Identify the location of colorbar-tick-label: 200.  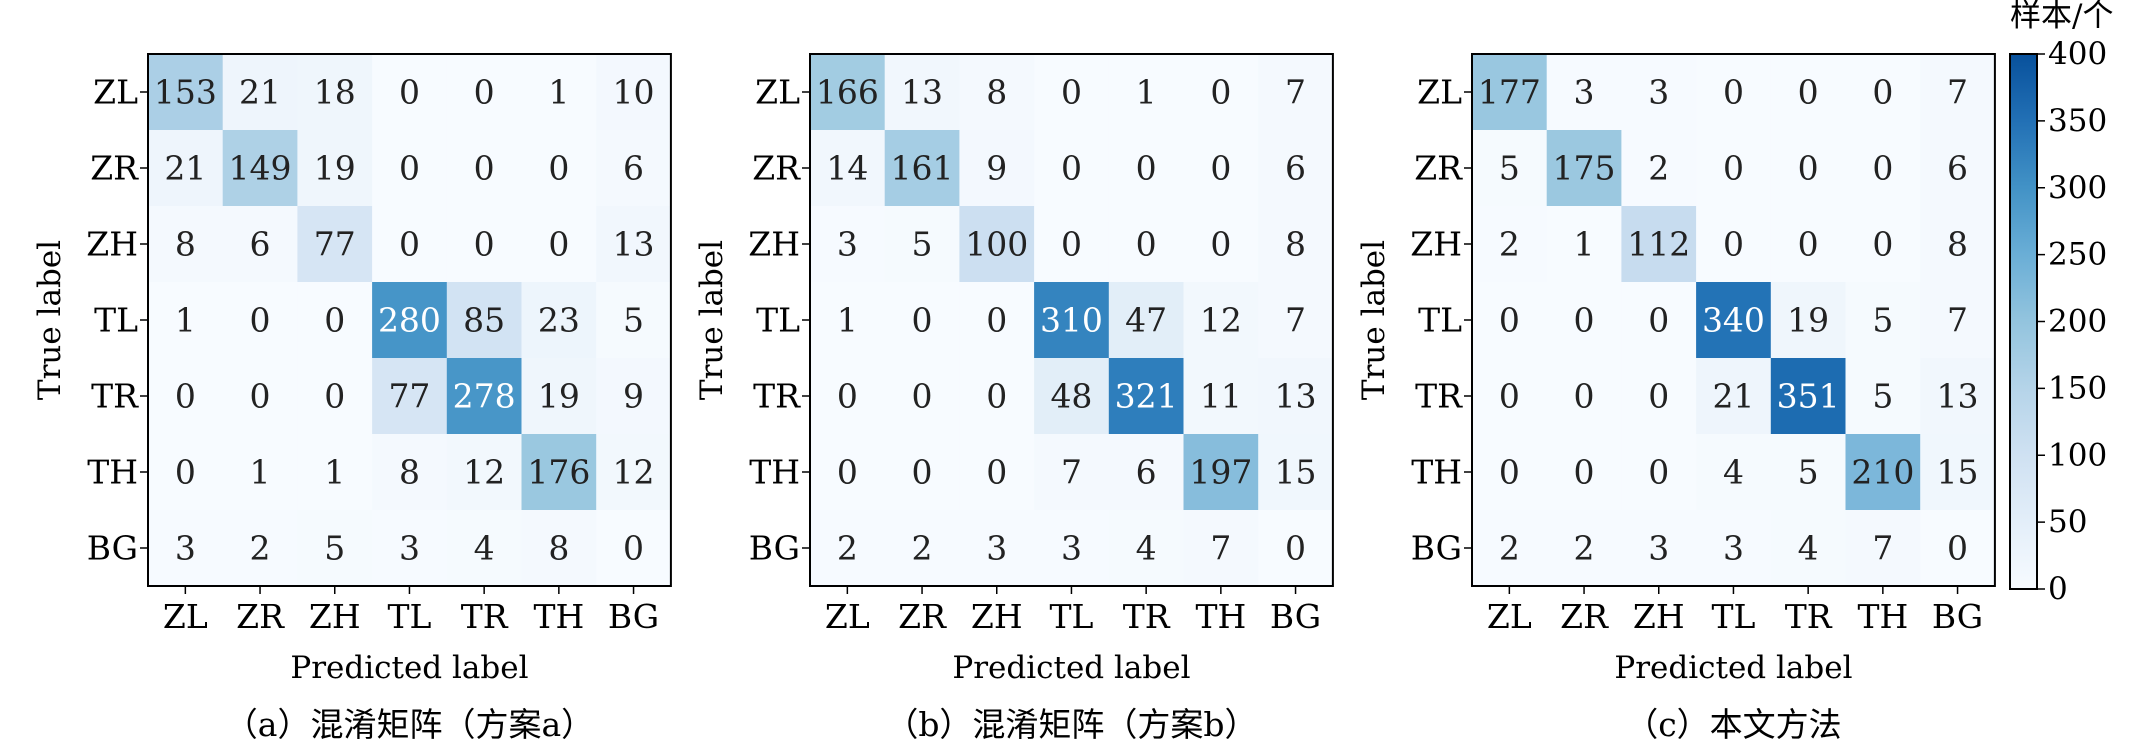
(2077, 322).